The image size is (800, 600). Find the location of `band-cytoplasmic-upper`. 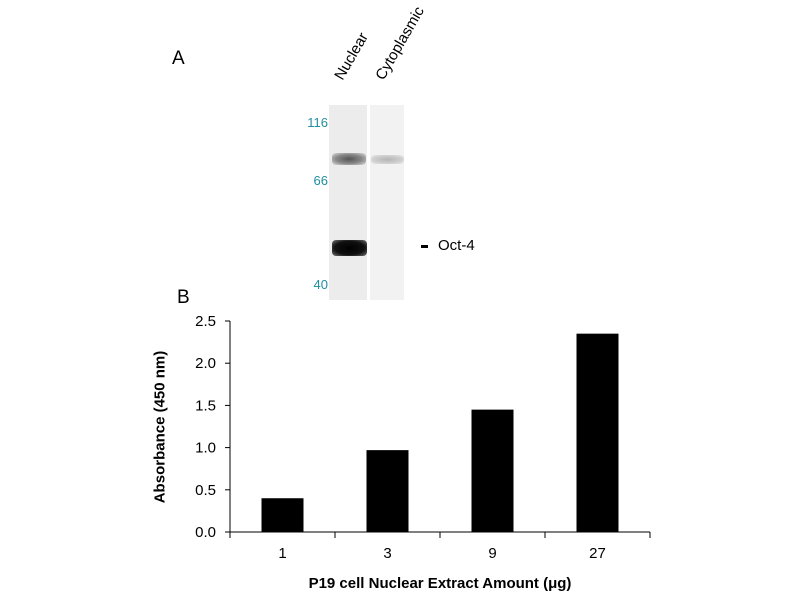

band-cytoplasmic-upper is located at coordinates (387, 159).